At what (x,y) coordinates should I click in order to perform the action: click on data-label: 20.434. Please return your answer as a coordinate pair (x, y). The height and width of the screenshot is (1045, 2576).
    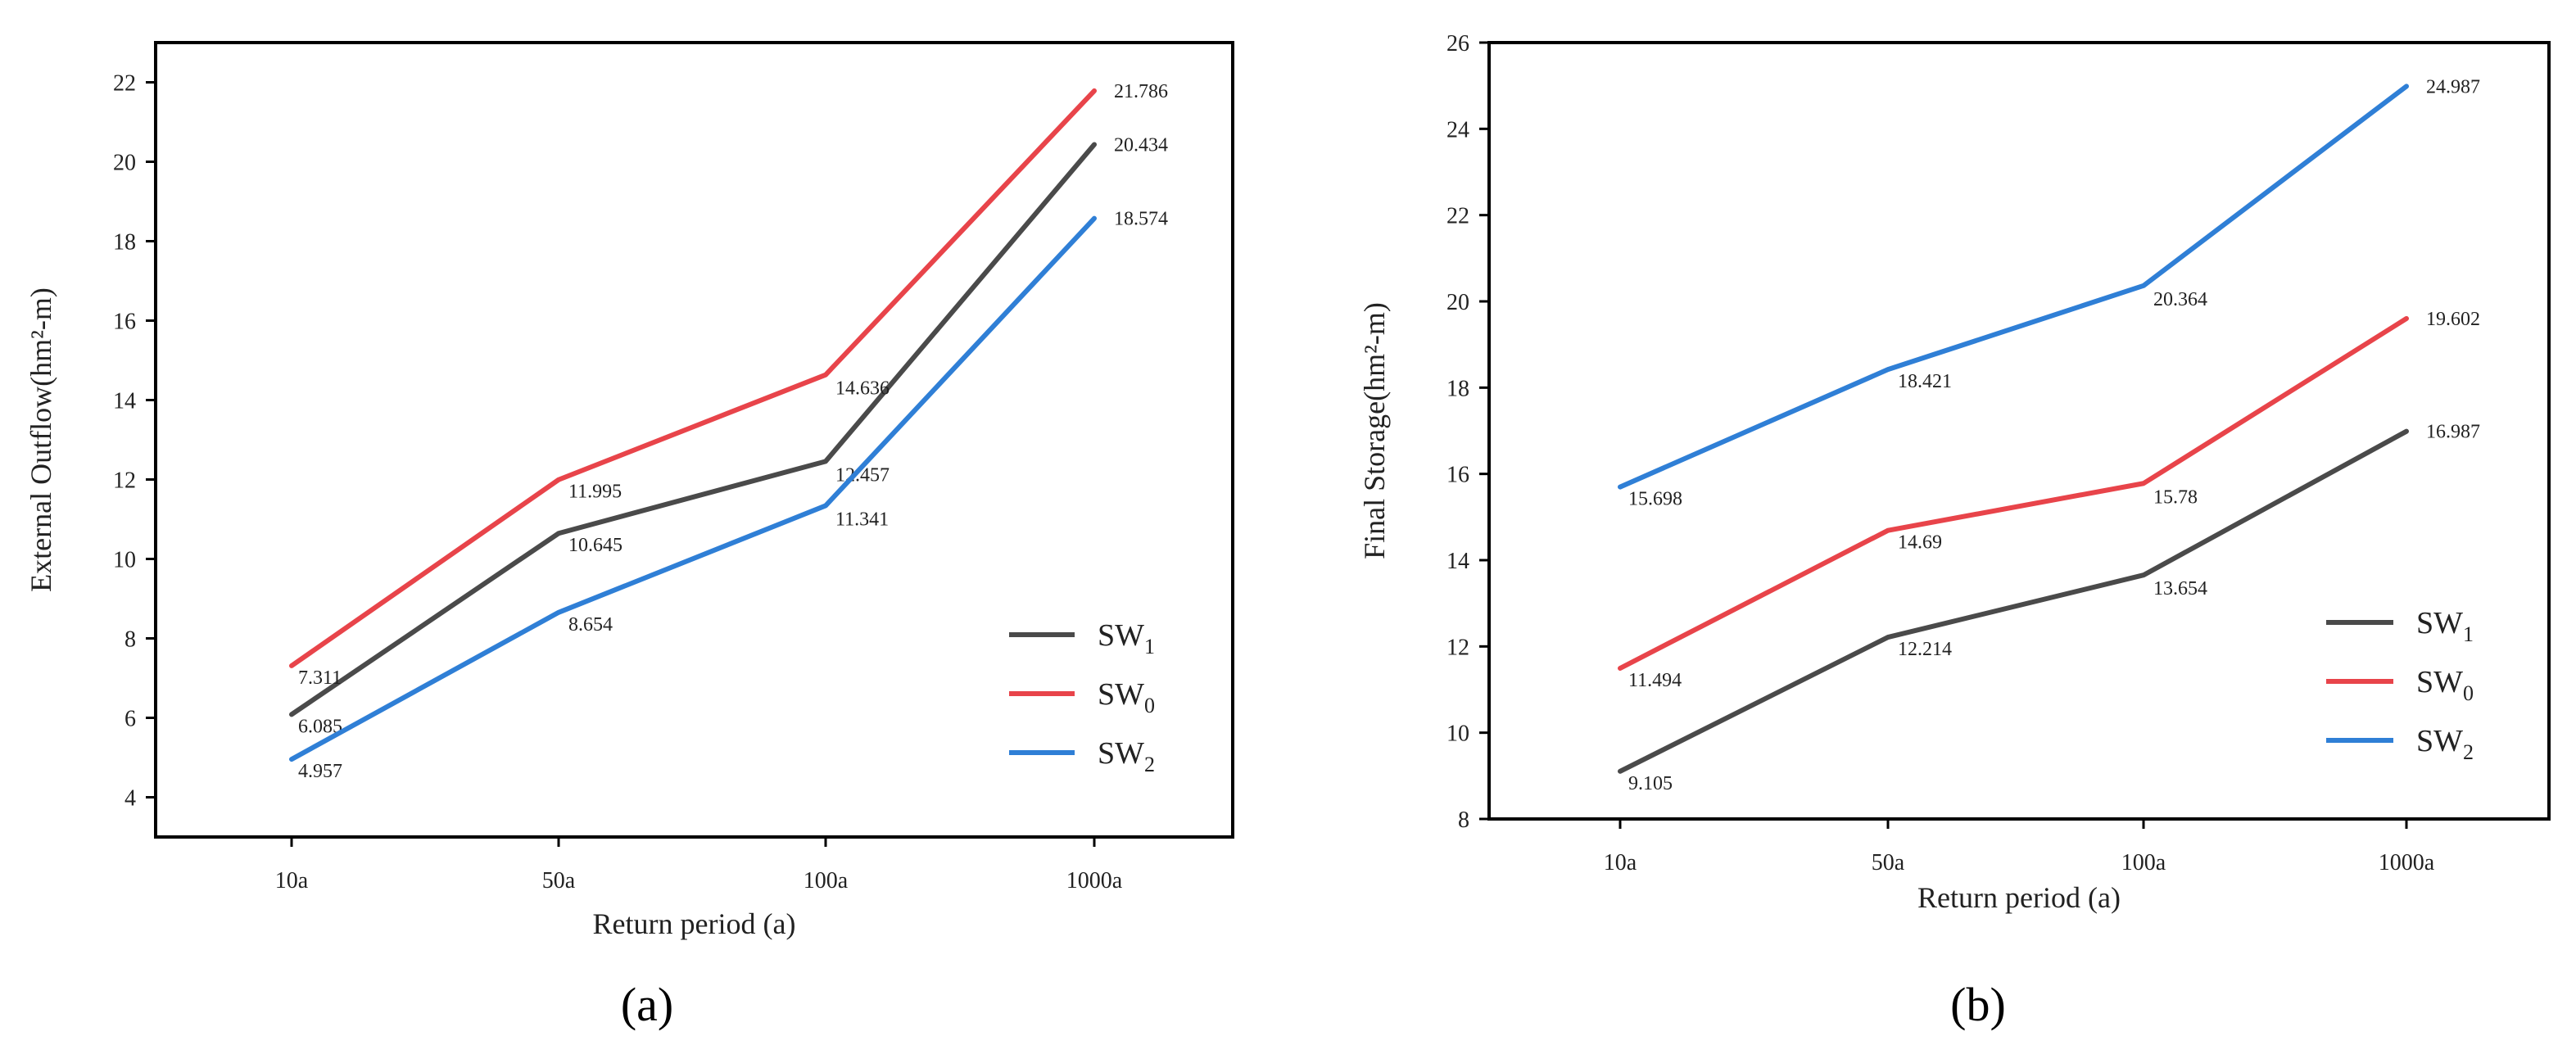
    Looking at the image, I should click on (1141, 145).